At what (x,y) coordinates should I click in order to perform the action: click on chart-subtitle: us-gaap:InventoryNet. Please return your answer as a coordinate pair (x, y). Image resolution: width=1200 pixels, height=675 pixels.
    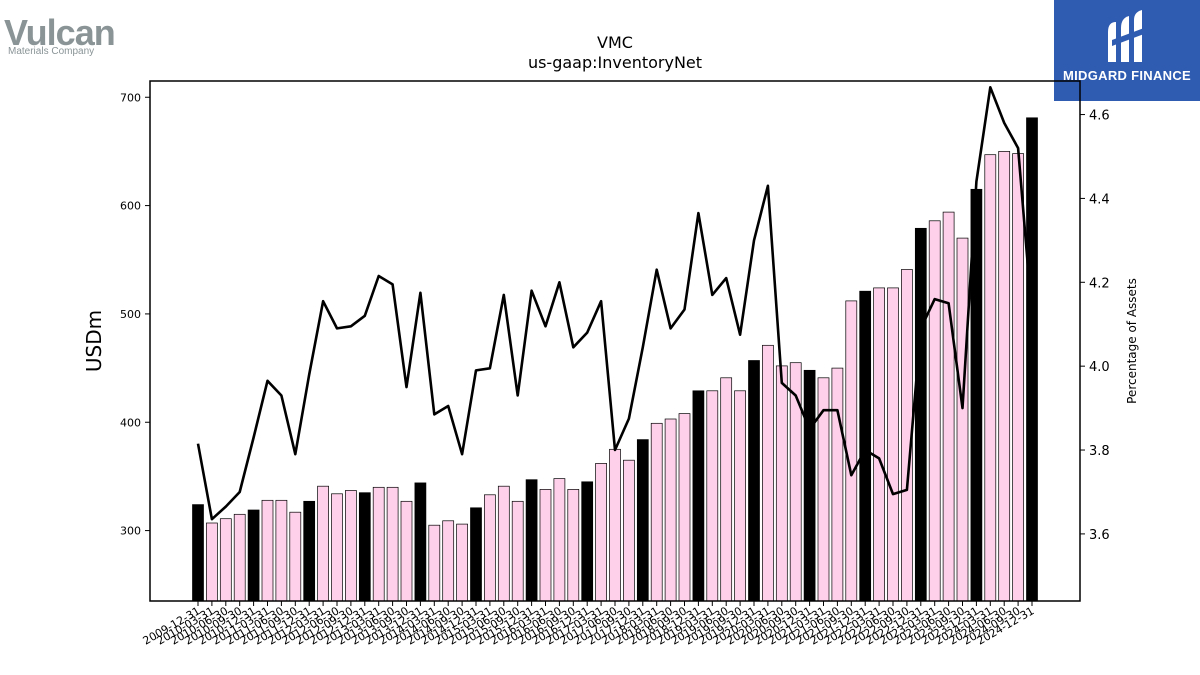
    Looking at the image, I should click on (615, 62).